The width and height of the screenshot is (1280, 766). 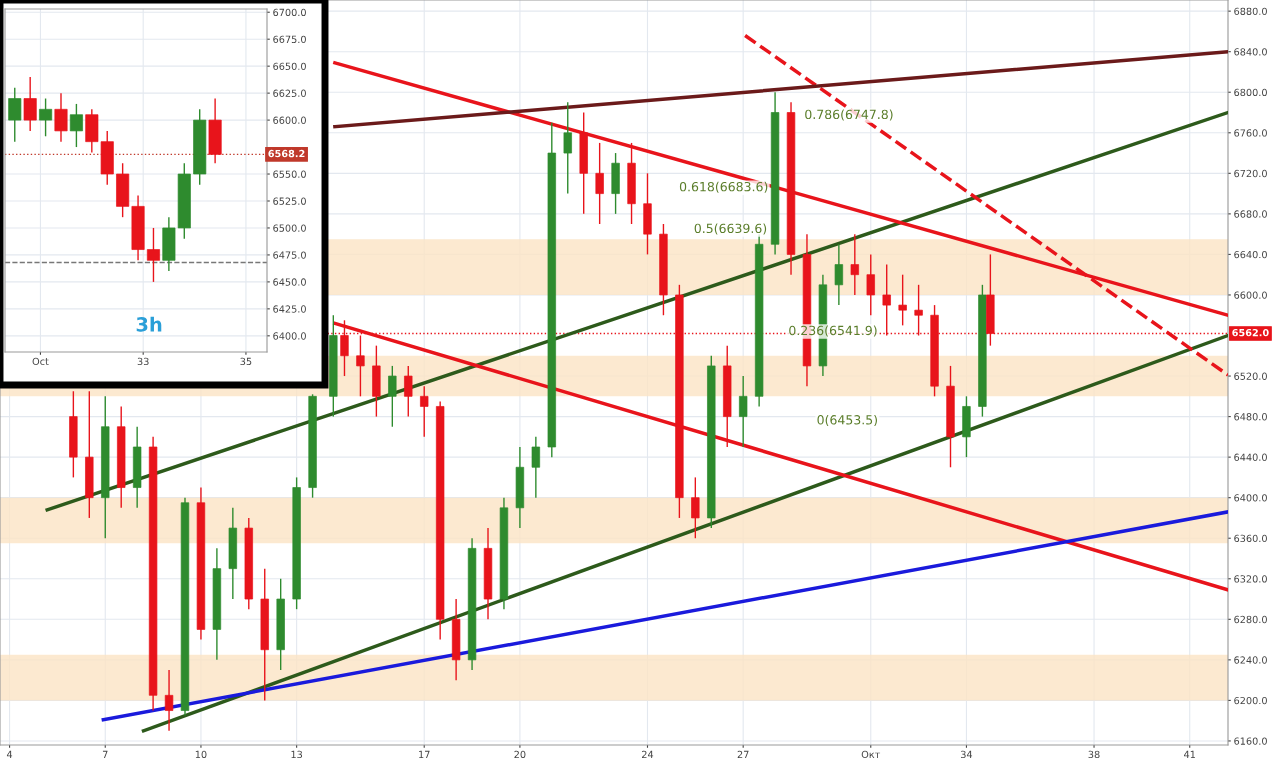 I want to click on y-tick-label: 6480.0, so click(x=1250, y=417).